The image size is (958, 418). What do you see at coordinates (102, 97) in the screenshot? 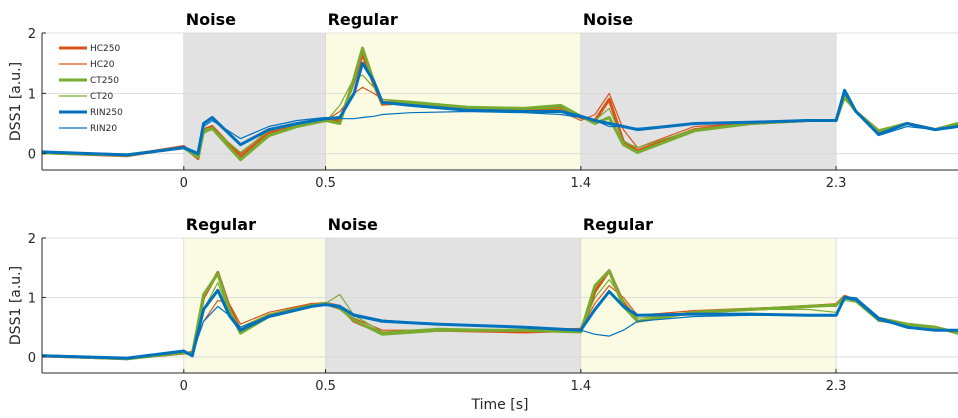
I see `legend-label: CT20` at bounding box center [102, 97].